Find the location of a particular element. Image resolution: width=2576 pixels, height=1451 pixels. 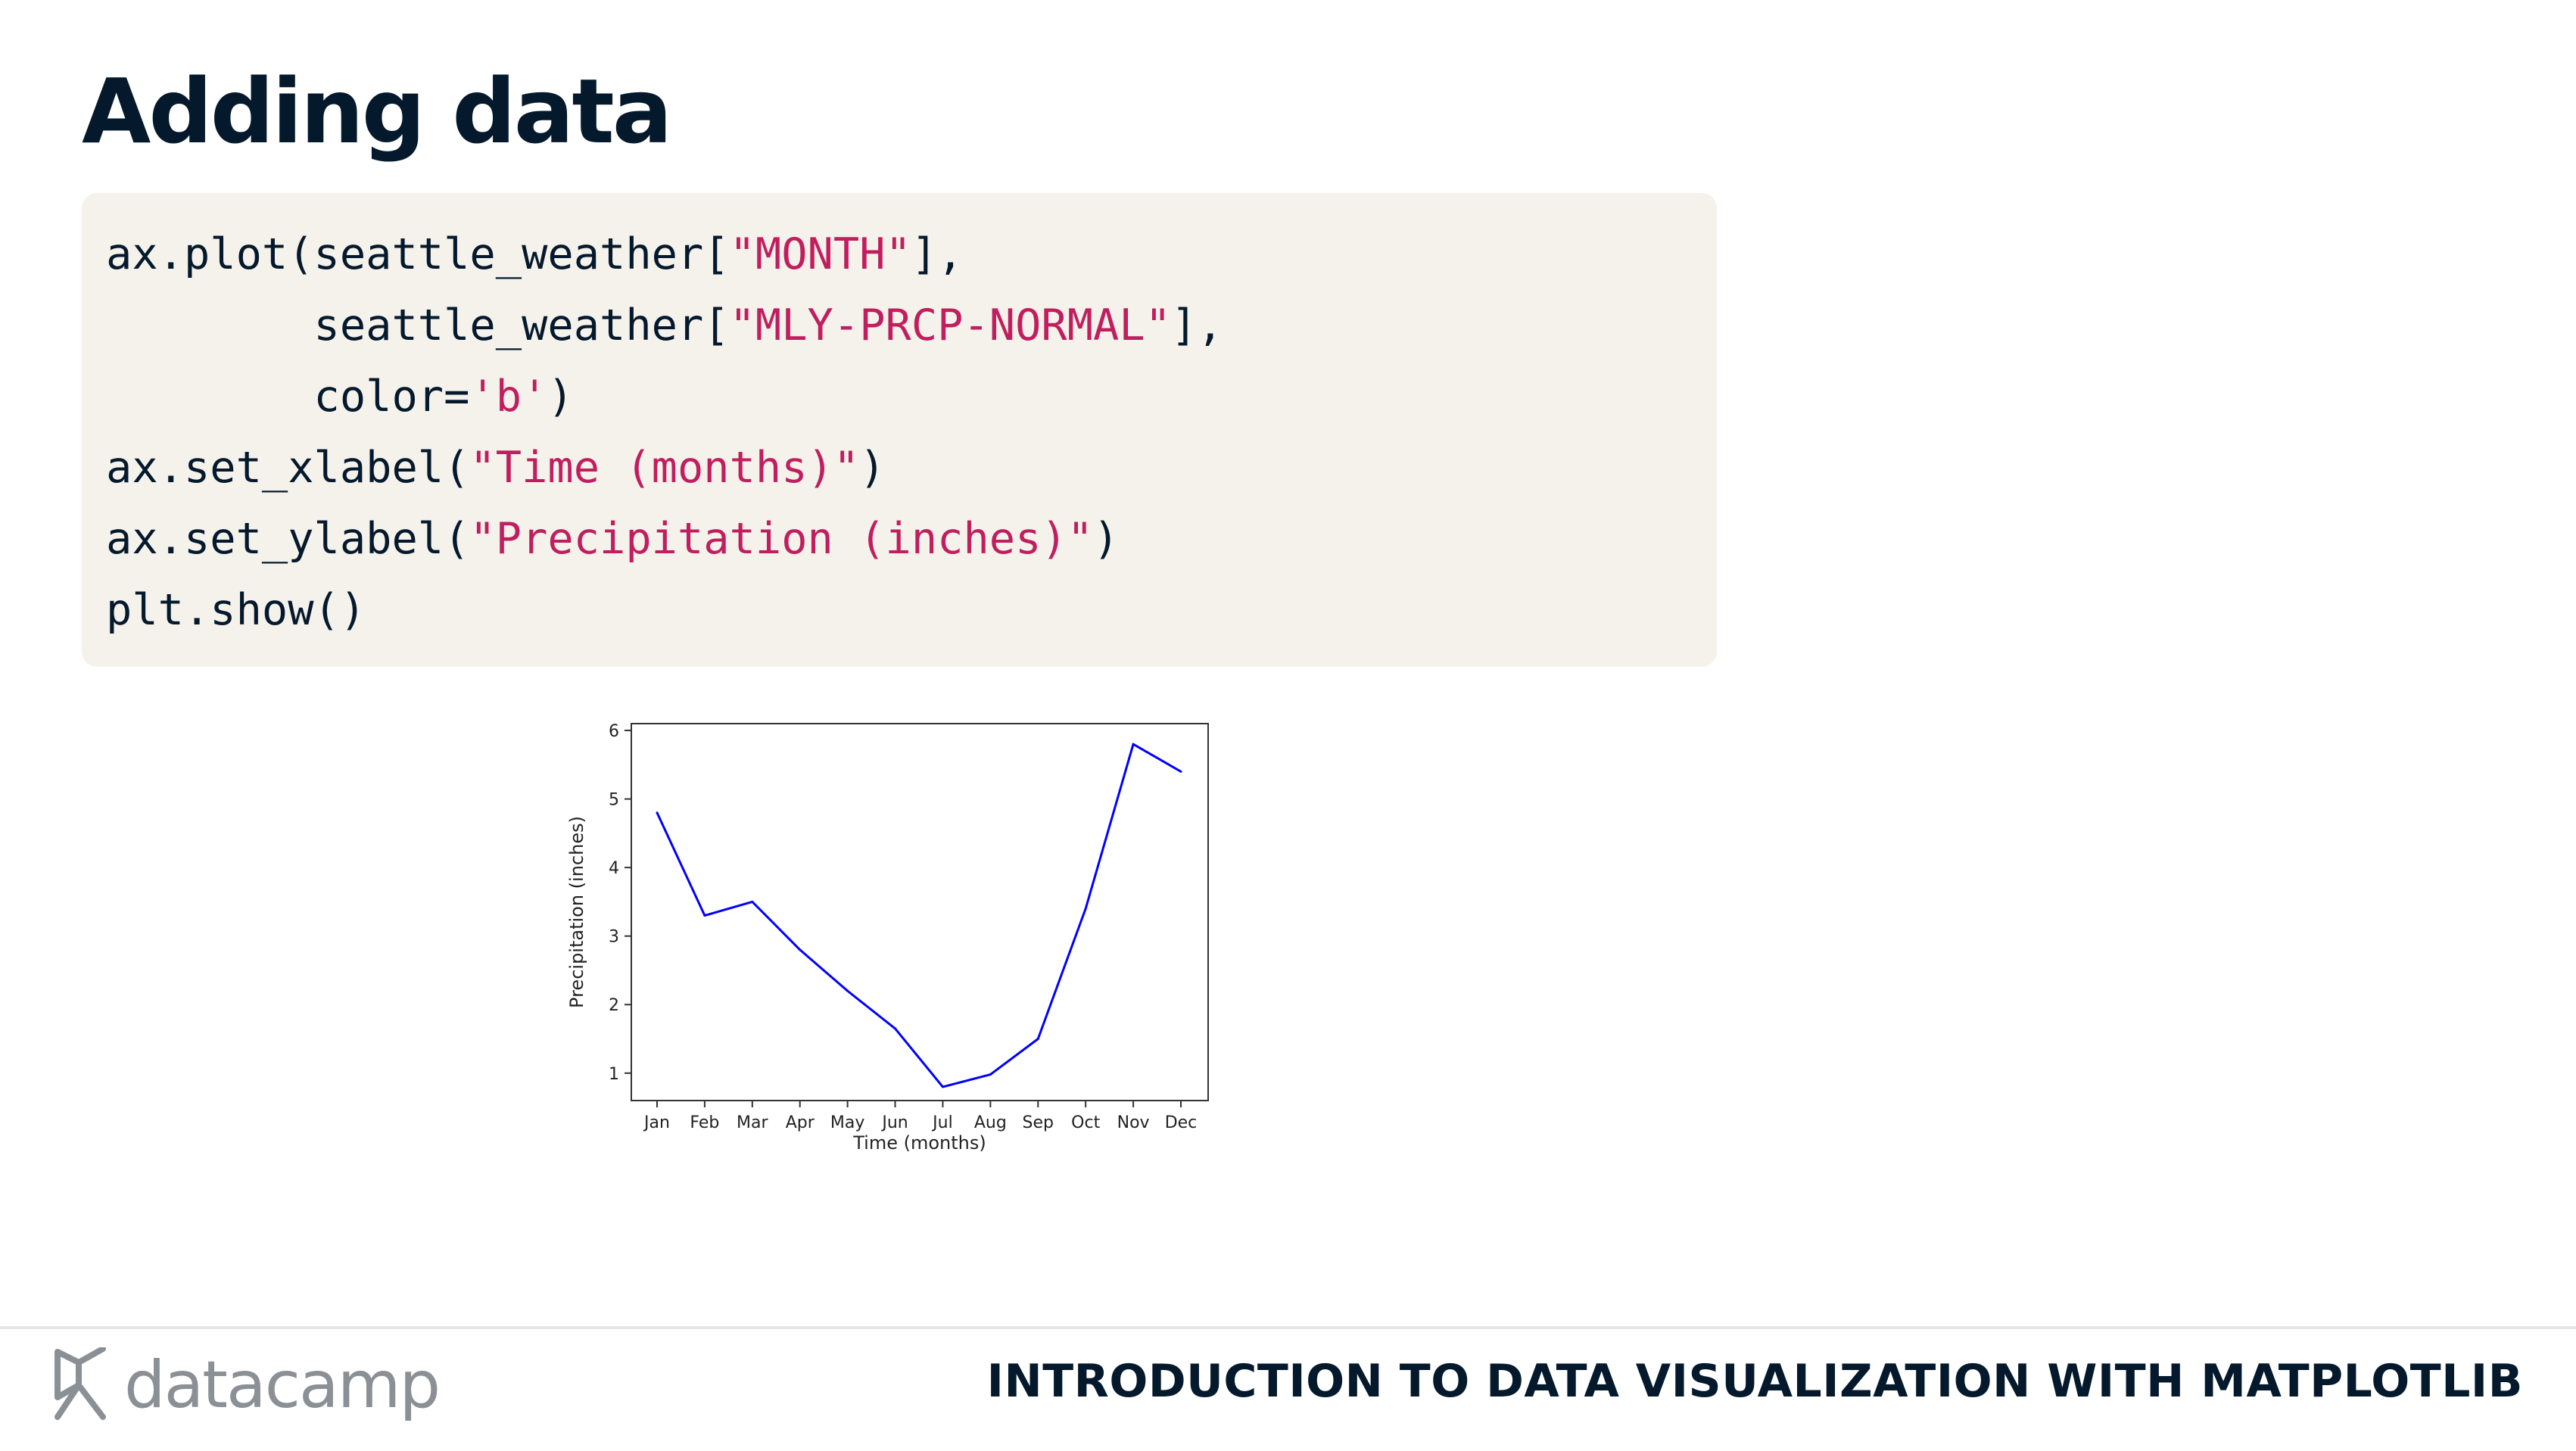

code-string: "Precipitation (inches)" is located at coordinates (782, 539).